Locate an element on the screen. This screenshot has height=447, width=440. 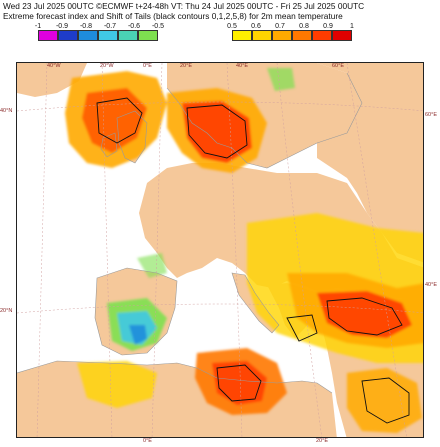
legend-positive-tick-5: 1 is located at coordinates (352, 26).